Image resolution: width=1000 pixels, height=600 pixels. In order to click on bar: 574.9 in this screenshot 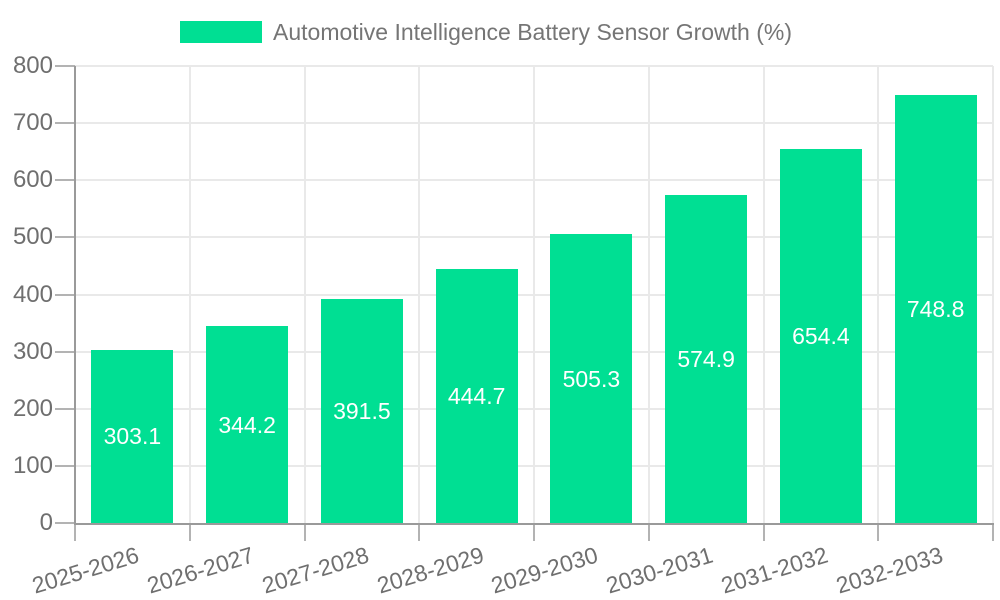, I will do `click(706, 358)`.